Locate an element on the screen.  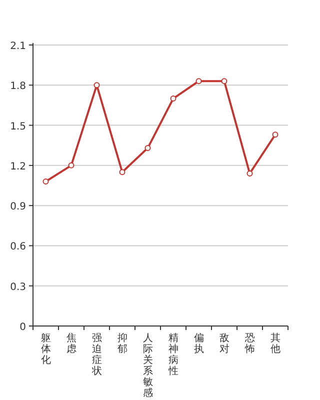
y-tick-label: 2.1 is located at coordinates (18, 46).